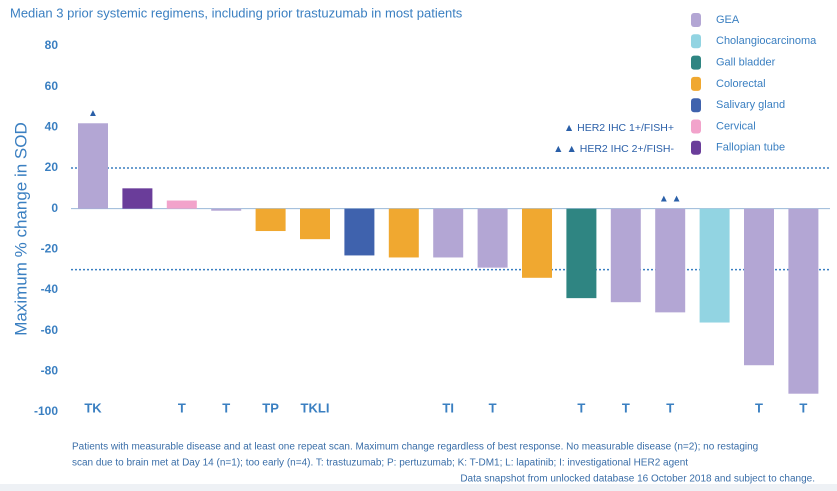 This screenshot has width=837, height=491. What do you see at coordinates (448, 407) in the screenshot?
I see `x-tick-label: TI` at bounding box center [448, 407].